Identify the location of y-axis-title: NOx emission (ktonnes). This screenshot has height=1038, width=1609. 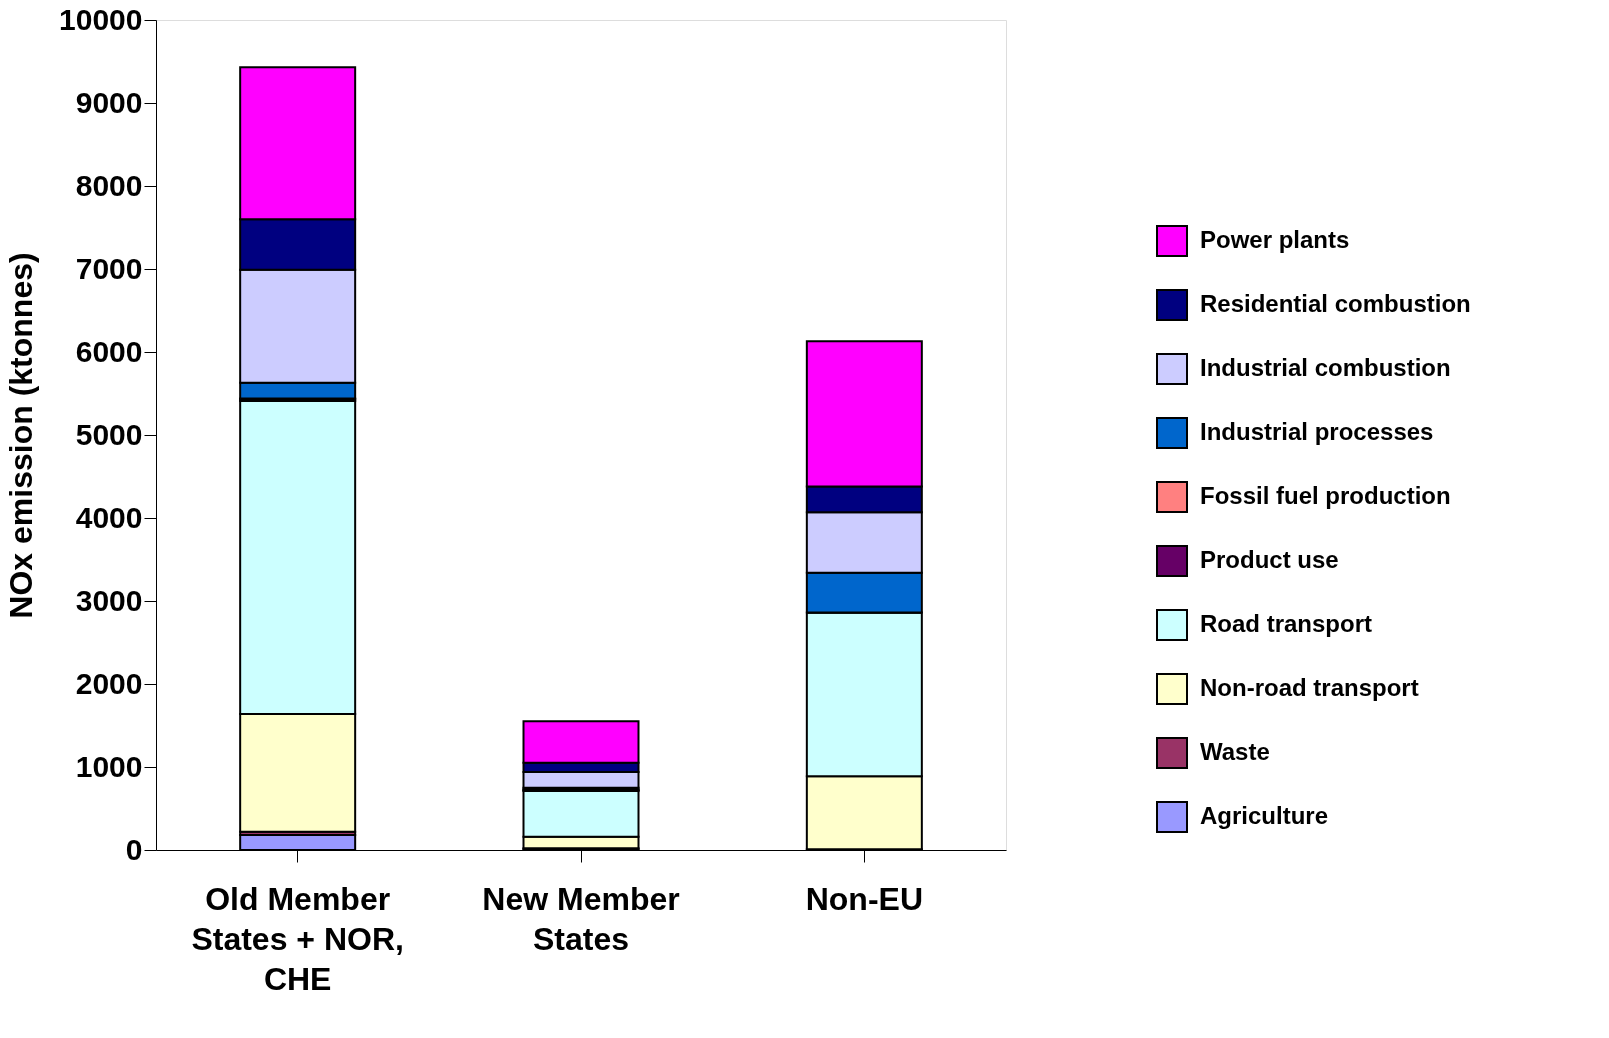
(21, 435).